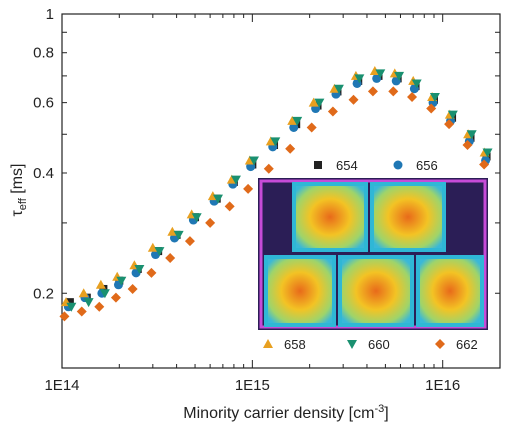  I want to click on legend-label-662: 662, so click(467, 344).